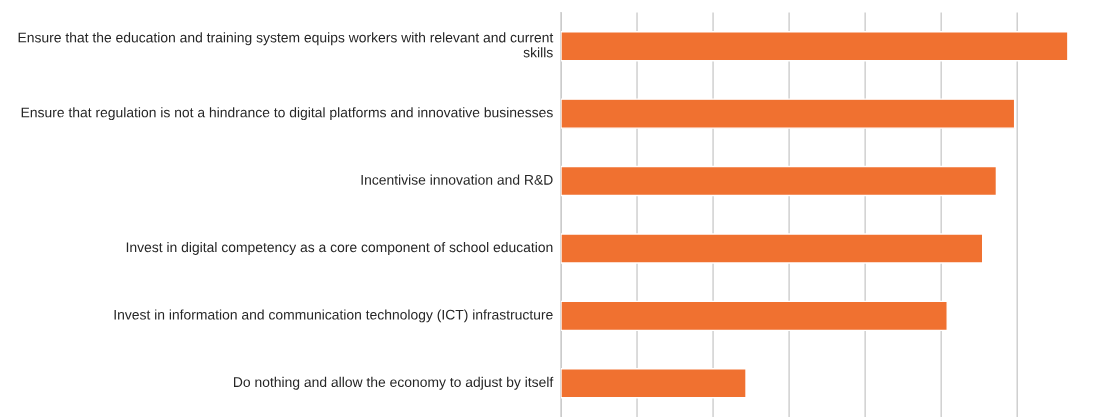 This screenshot has width=1100, height=417. What do you see at coordinates (286, 45) in the screenshot?
I see `y-tick-label: Ensure that the education and training system equips workers with relevant and current skills` at bounding box center [286, 45].